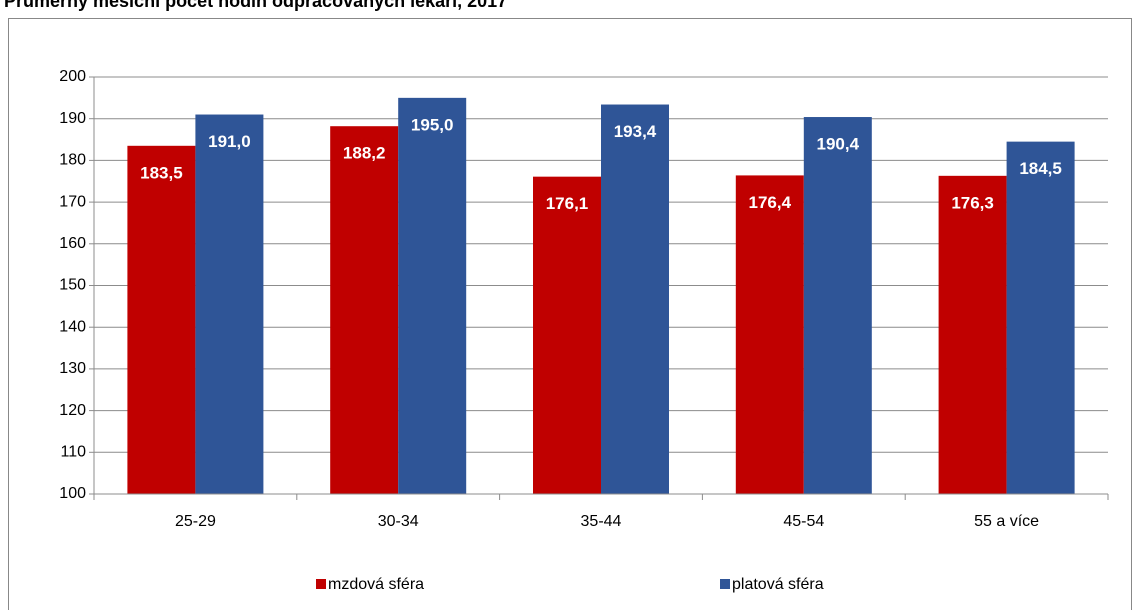  What do you see at coordinates (72, 493) in the screenshot?
I see `y-tick-label: 100` at bounding box center [72, 493].